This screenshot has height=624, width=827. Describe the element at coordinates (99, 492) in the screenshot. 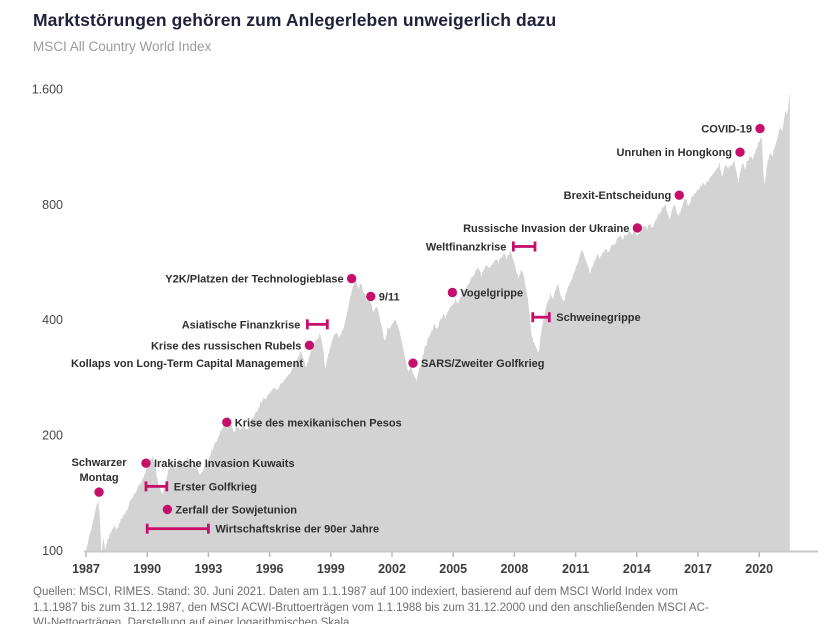

I see `event-dot-schwarzer-montag` at that location.